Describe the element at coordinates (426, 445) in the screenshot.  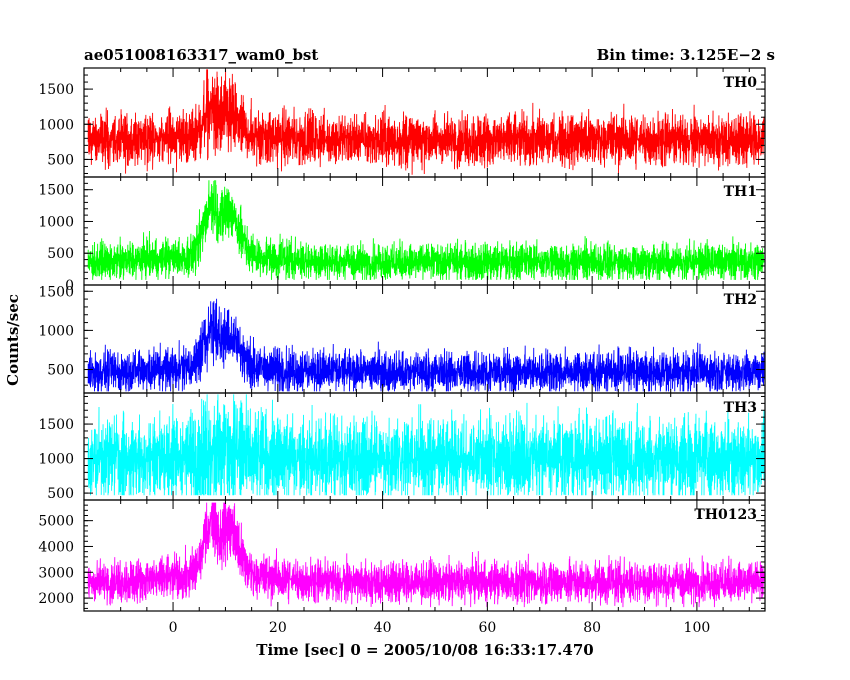
I see `series-th3` at that location.